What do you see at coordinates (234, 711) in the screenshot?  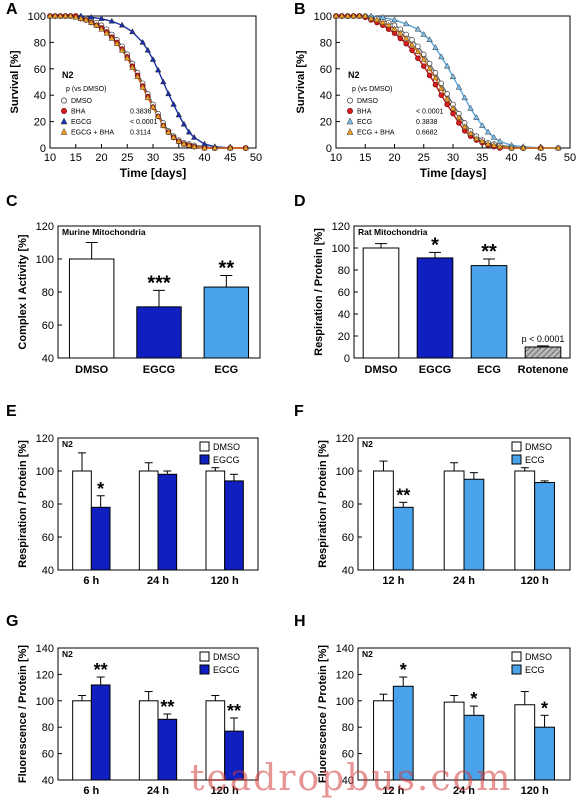 I see `significance-stars: **` at bounding box center [234, 711].